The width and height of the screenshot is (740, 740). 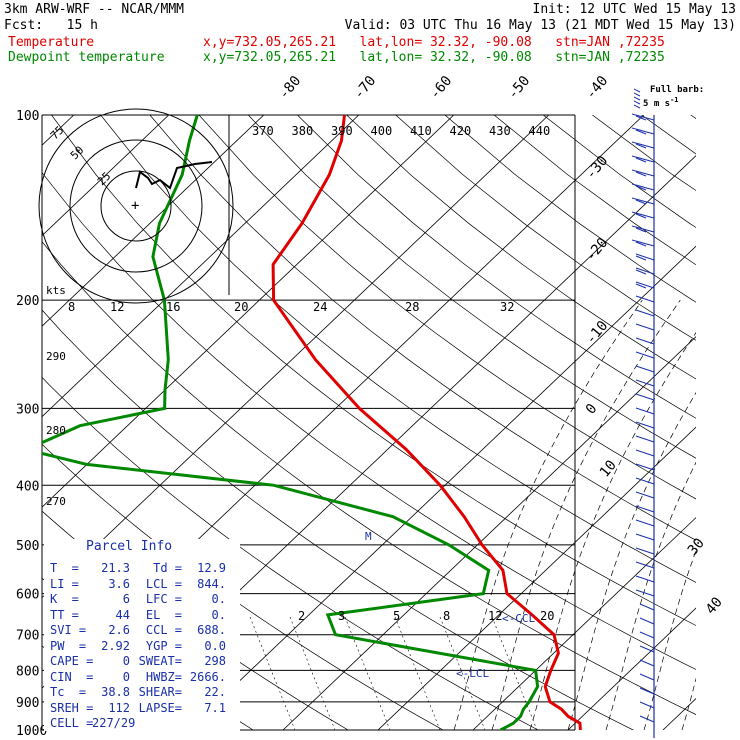 What do you see at coordinates (64, 599) in the screenshot?
I see `parcel-l1: K =` at bounding box center [64, 599].